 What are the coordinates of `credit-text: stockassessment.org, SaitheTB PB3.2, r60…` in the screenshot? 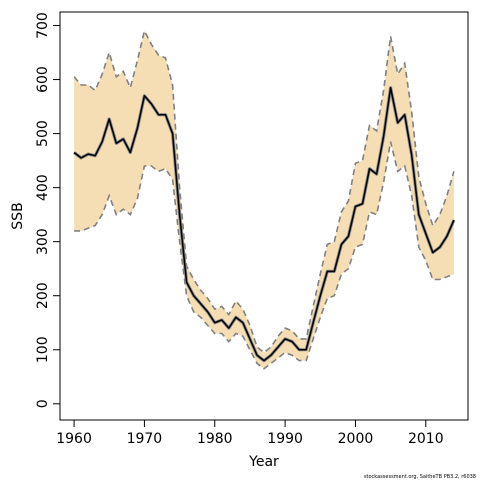 It's located at (420, 477).